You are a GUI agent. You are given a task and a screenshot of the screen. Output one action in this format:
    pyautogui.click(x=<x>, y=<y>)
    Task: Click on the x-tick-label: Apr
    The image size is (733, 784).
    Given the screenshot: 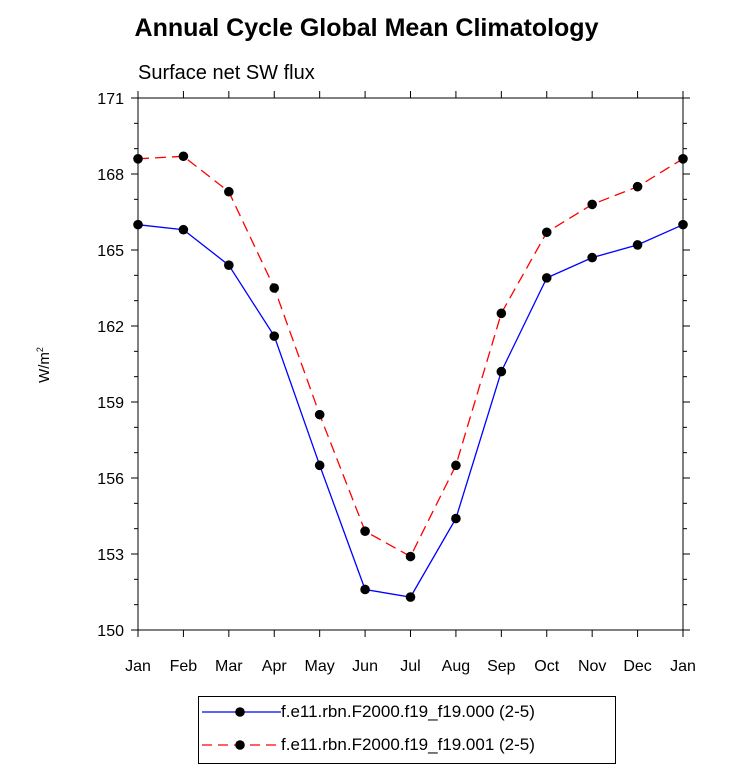 What is the action you would take?
    pyautogui.click(x=275, y=666)
    